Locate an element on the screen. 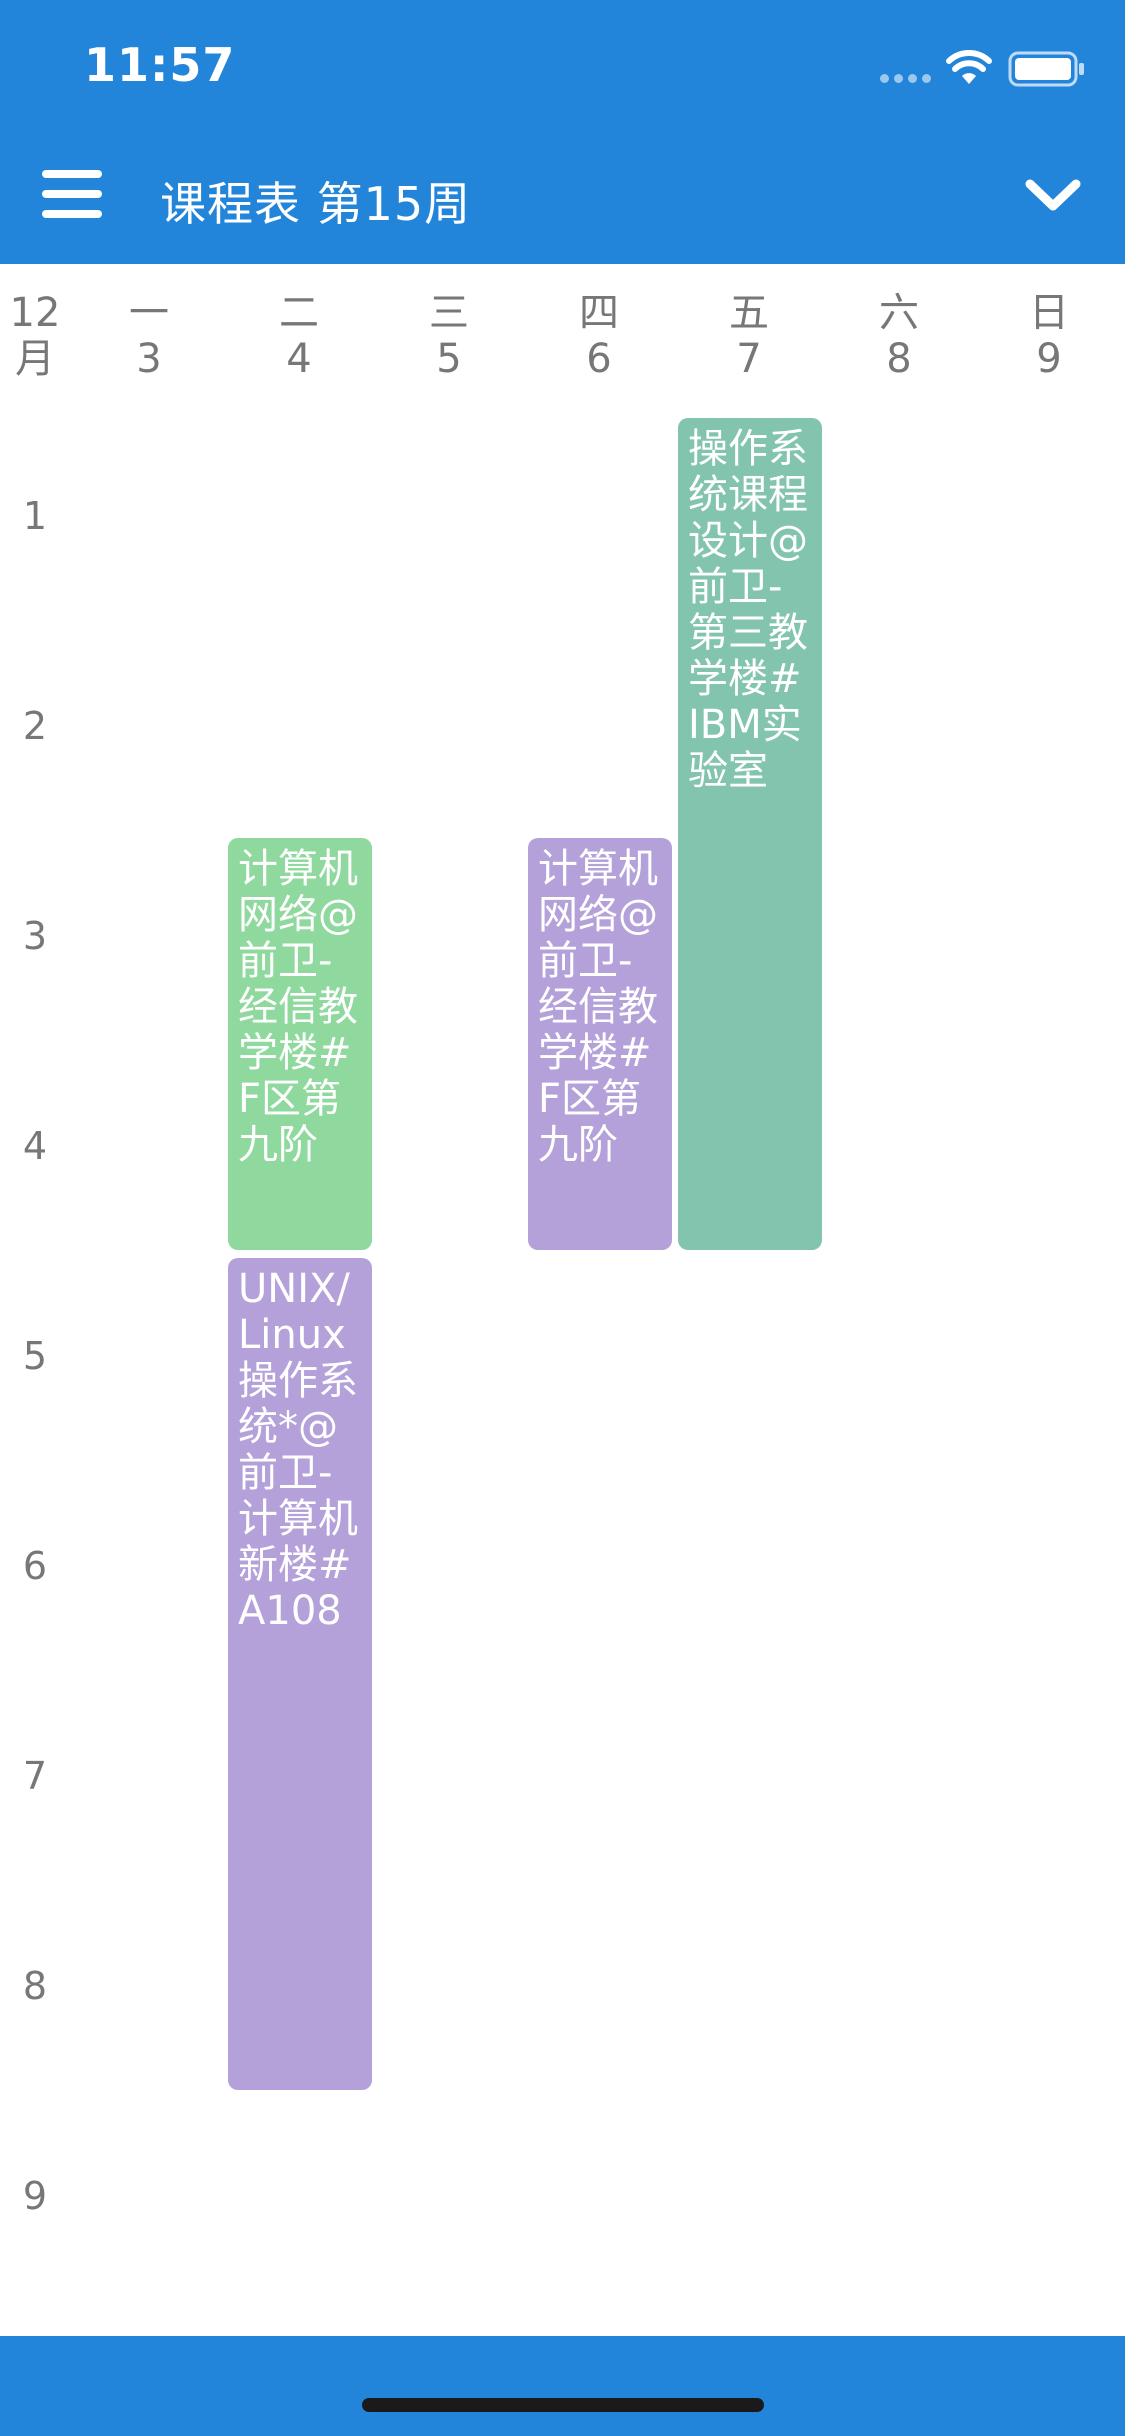 This screenshot has width=1125, height=2436. day-header-thu: 四 6 is located at coordinates (599, 336).